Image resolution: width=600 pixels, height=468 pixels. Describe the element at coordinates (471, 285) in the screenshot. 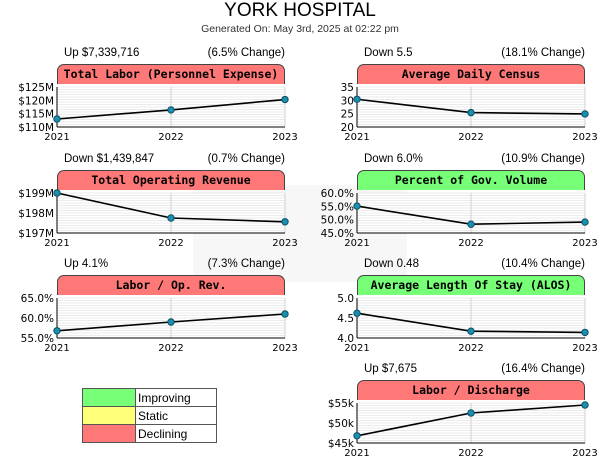

I see `chart-title-alos: Average Length Of Stay (ALOS)` at that location.